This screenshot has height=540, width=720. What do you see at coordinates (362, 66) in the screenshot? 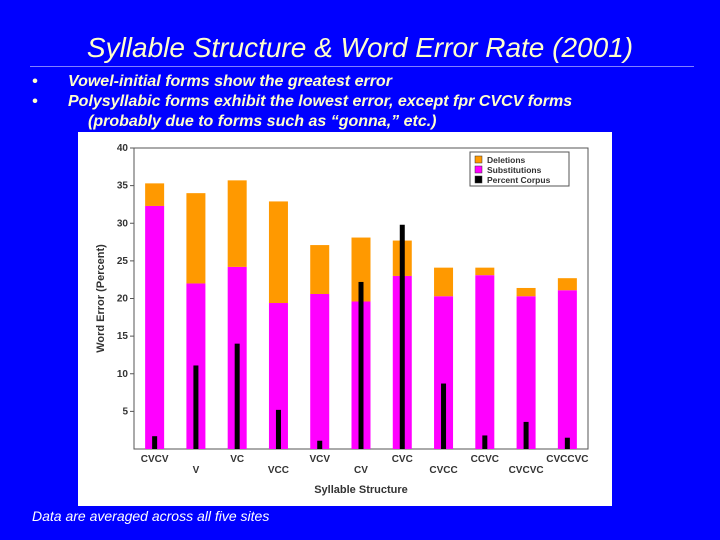
I see `title-divider` at bounding box center [362, 66].